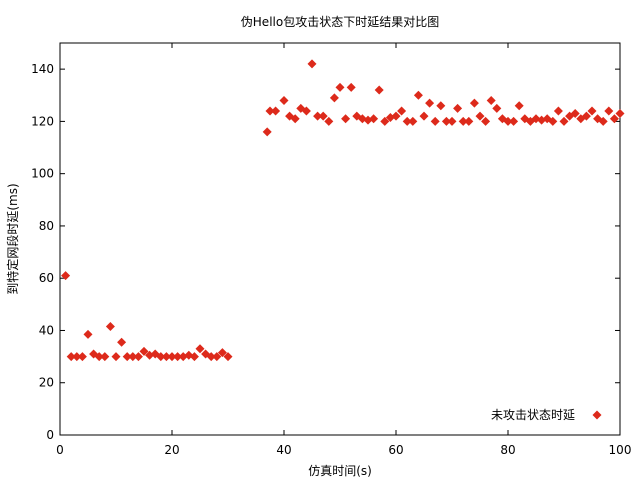 Image resolution: width=640 pixels, height=480 pixels. What do you see at coordinates (60, 450) in the screenshot?
I see `x-tick-label: 0` at bounding box center [60, 450].